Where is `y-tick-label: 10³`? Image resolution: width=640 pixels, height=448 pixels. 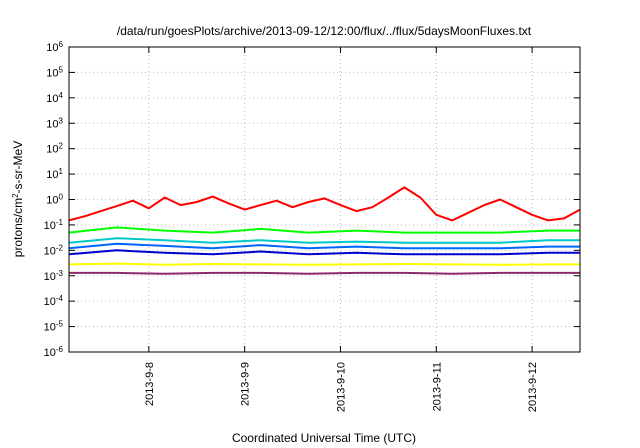
y-tick-label: 10³ is located at coordinates (54, 123).